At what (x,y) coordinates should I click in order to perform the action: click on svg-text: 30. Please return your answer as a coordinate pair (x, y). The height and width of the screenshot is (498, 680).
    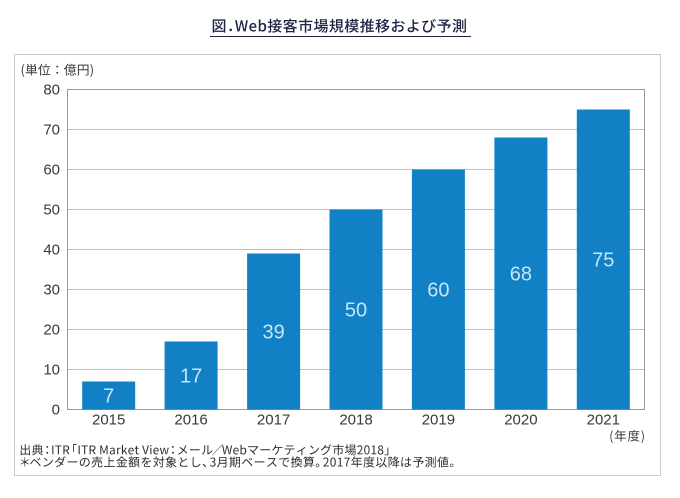
    Looking at the image, I should click on (51, 290).